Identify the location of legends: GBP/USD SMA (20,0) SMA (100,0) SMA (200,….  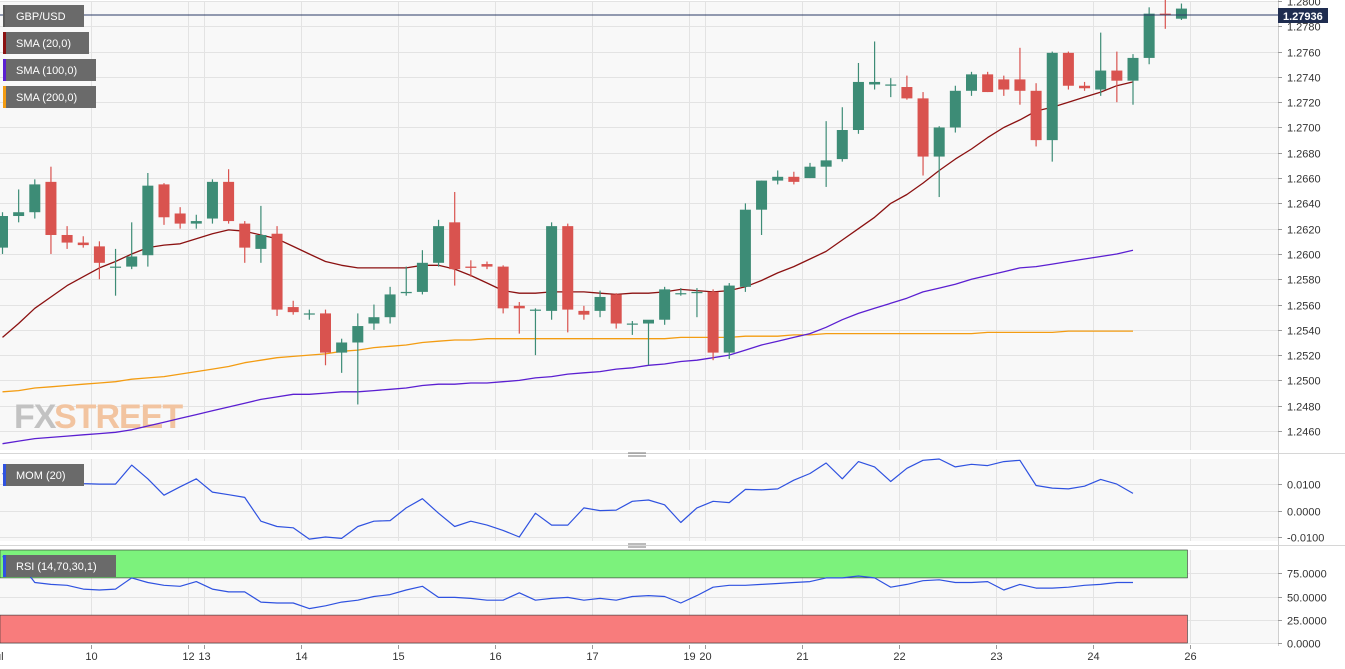
(59, 291).